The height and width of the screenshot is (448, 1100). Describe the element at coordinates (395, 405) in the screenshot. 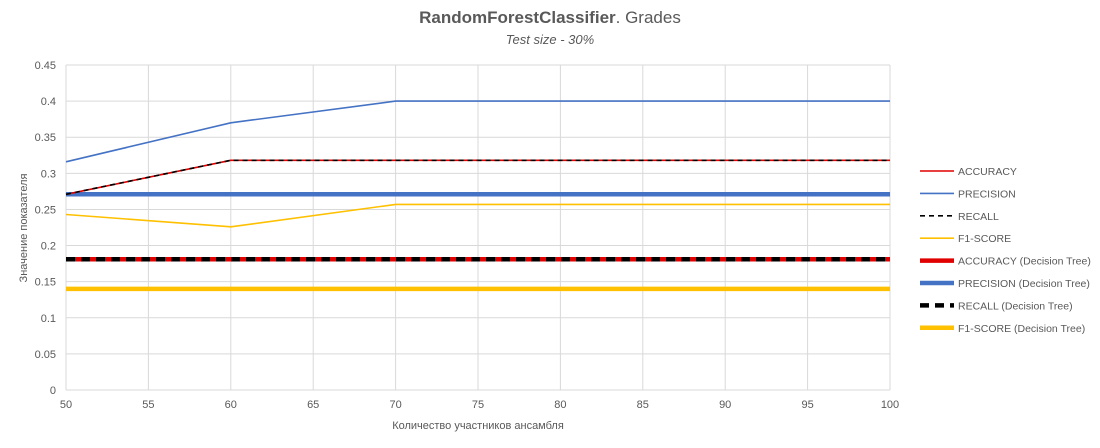

I see `x-tick-label: 70` at that location.